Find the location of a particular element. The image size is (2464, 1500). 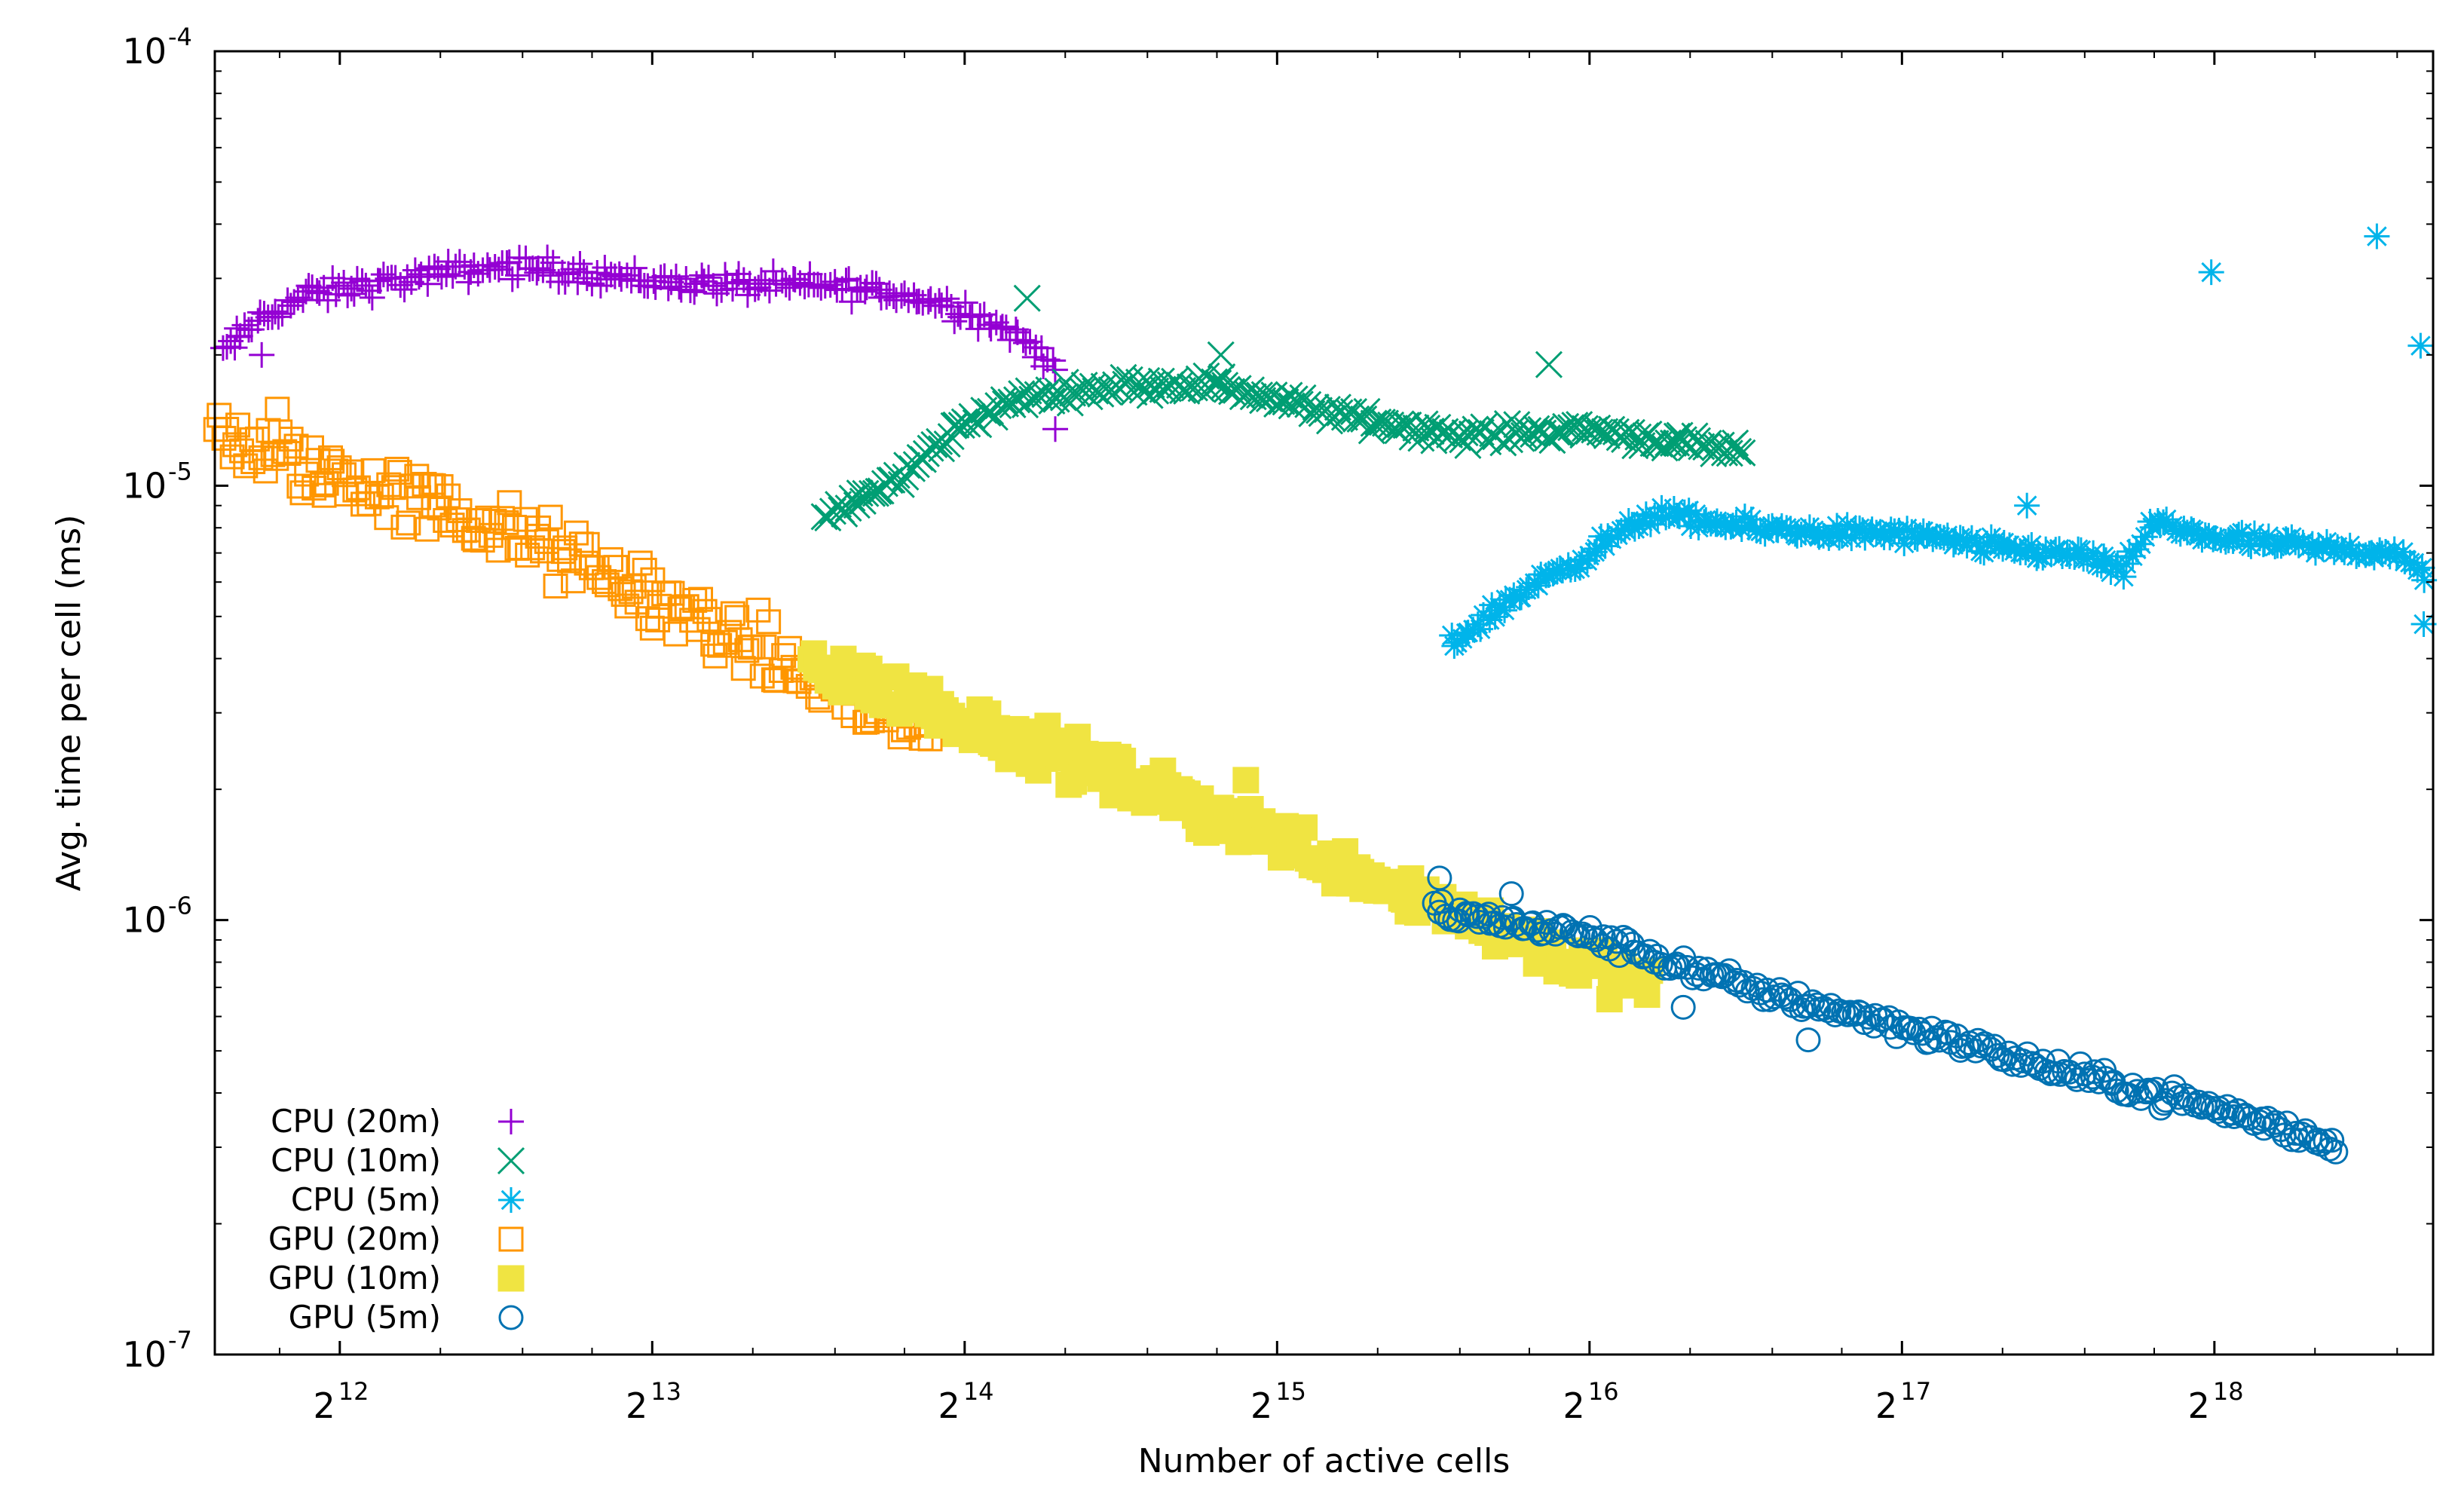

legend-label: CPU (20m) is located at coordinates (356, 1121).